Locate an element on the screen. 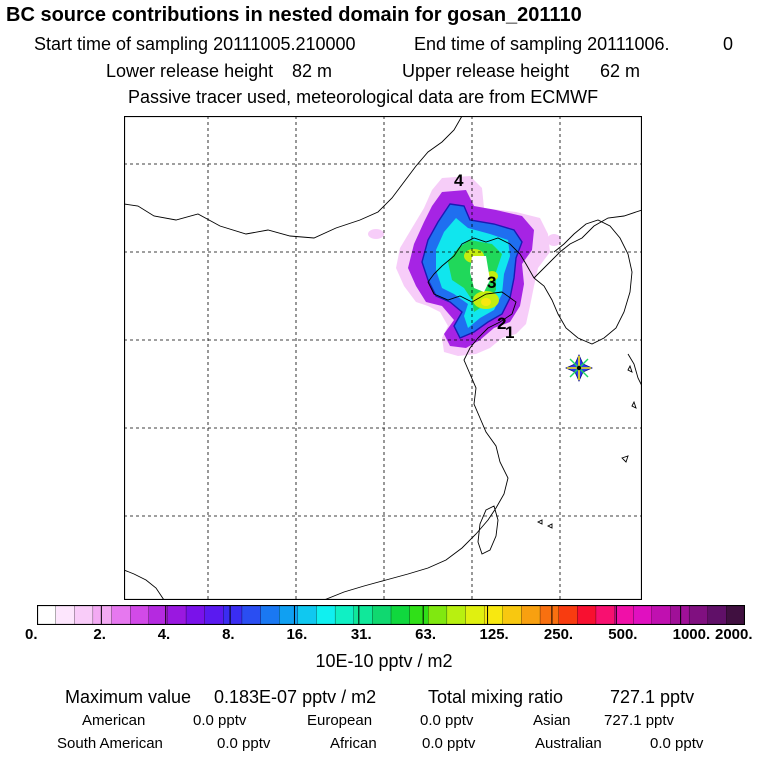  region-asian-label: Asian is located at coordinates (552, 720).